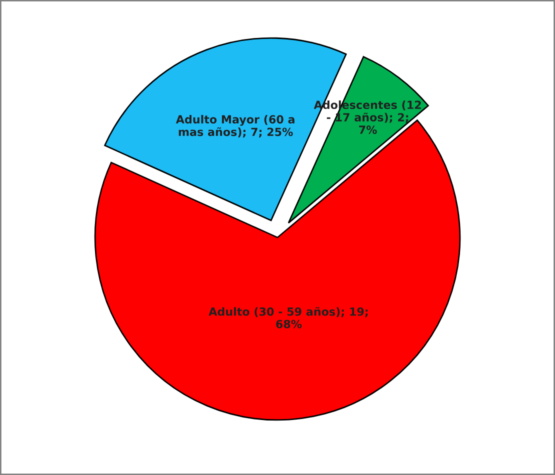 Image resolution: width=555 pixels, height=475 pixels. What do you see at coordinates (288, 317) in the screenshot?
I see `slice-label: Adulto (30 - 59 años); 19; 68%` at bounding box center [288, 317].